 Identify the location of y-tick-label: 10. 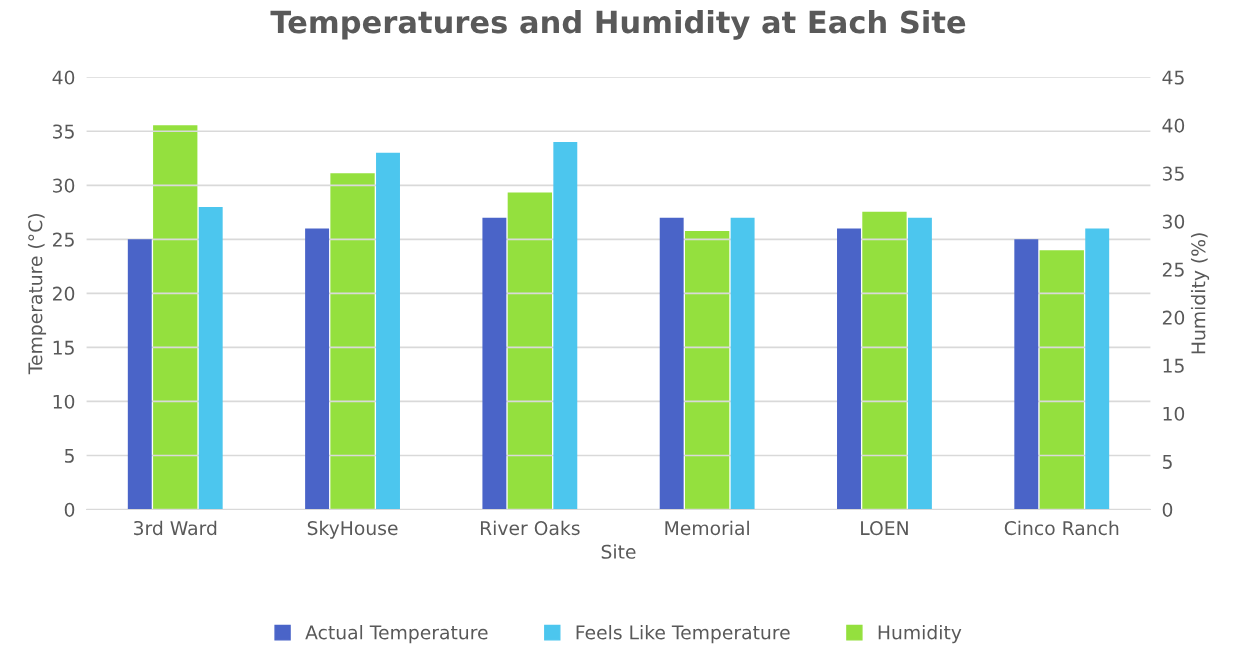
(64, 401).